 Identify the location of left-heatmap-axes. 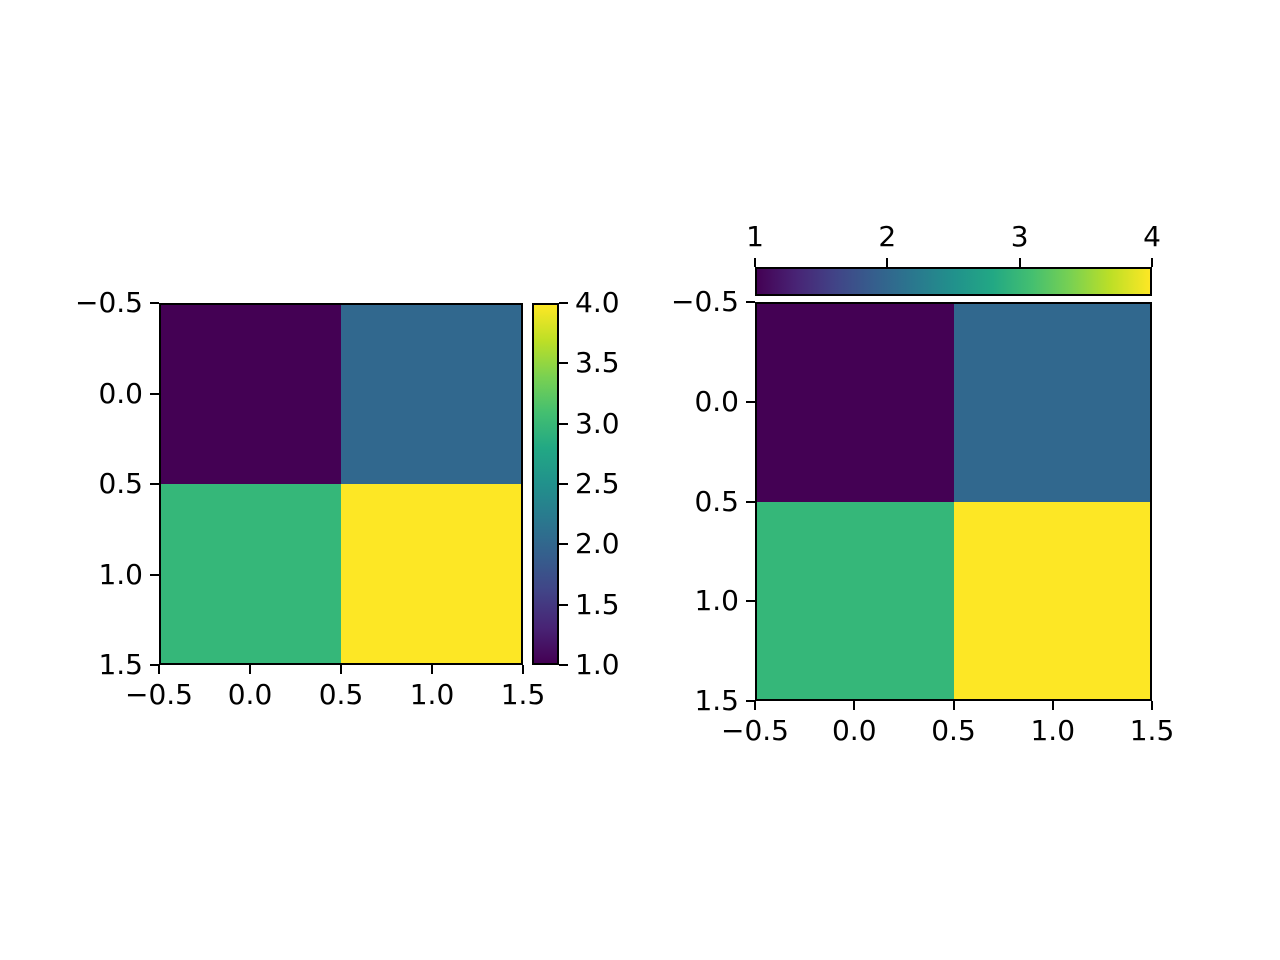
(341, 484).